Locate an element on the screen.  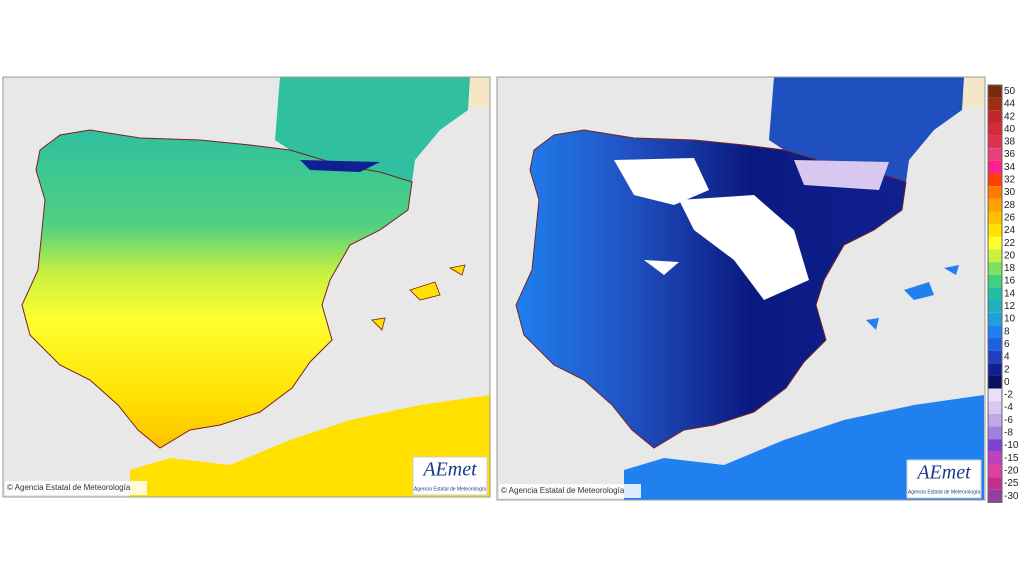
legend-label: 50 is located at coordinates (1010, 91).